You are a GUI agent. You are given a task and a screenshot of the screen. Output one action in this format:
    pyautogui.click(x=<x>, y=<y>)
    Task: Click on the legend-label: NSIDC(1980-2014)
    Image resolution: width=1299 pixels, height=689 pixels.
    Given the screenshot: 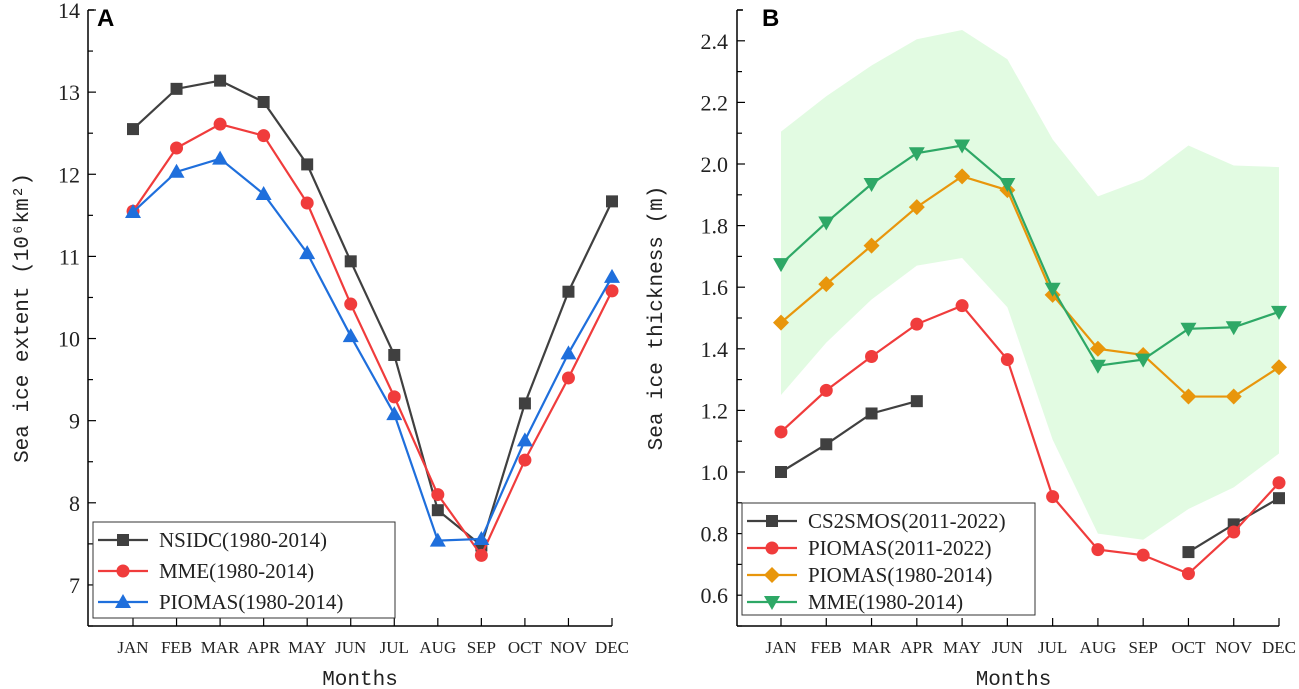 What is the action you would take?
    pyautogui.click(x=243, y=540)
    